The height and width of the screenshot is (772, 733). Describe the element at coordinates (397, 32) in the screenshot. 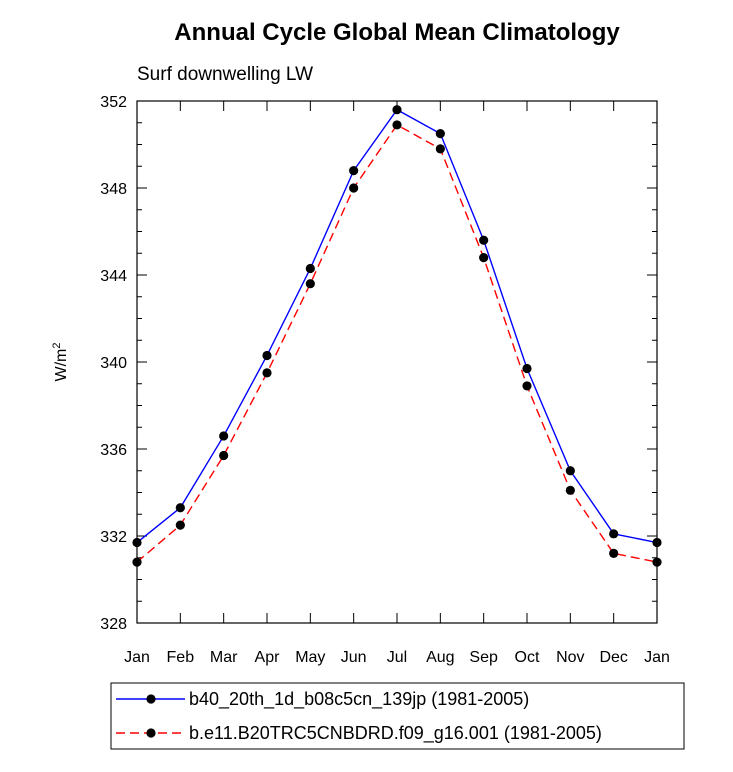

I see `chart-title: Annual Cycle Global Mean Climatology` at that location.